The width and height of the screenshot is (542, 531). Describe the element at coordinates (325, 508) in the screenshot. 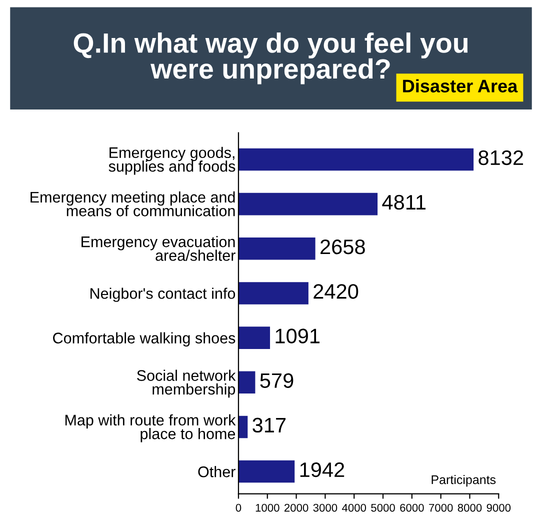

I see `x-tick-label: 3000` at that location.